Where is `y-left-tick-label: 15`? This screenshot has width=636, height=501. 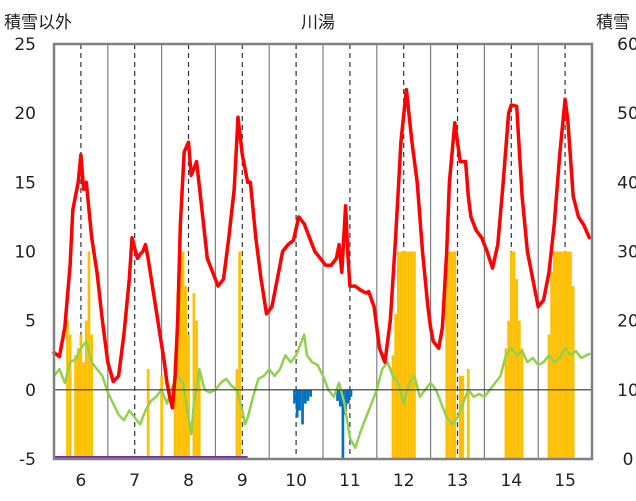
y-left-tick-label: 15 is located at coordinates (25, 183).